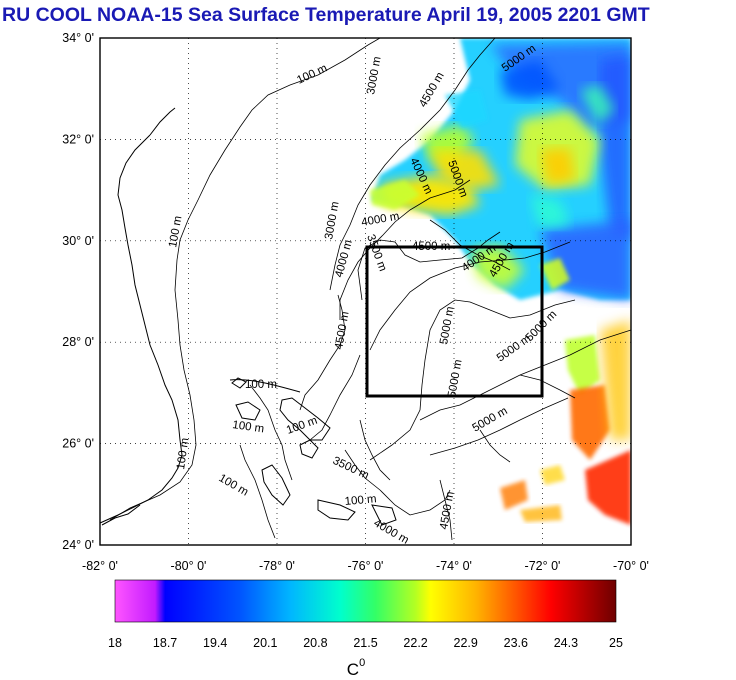 This screenshot has width=736, height=680. I want to click on colorbar-labels: 18 18.7 19.4 20.1 20.8 21.5 22.2 22.9 23.6 24.3 25, so click(365, 643).